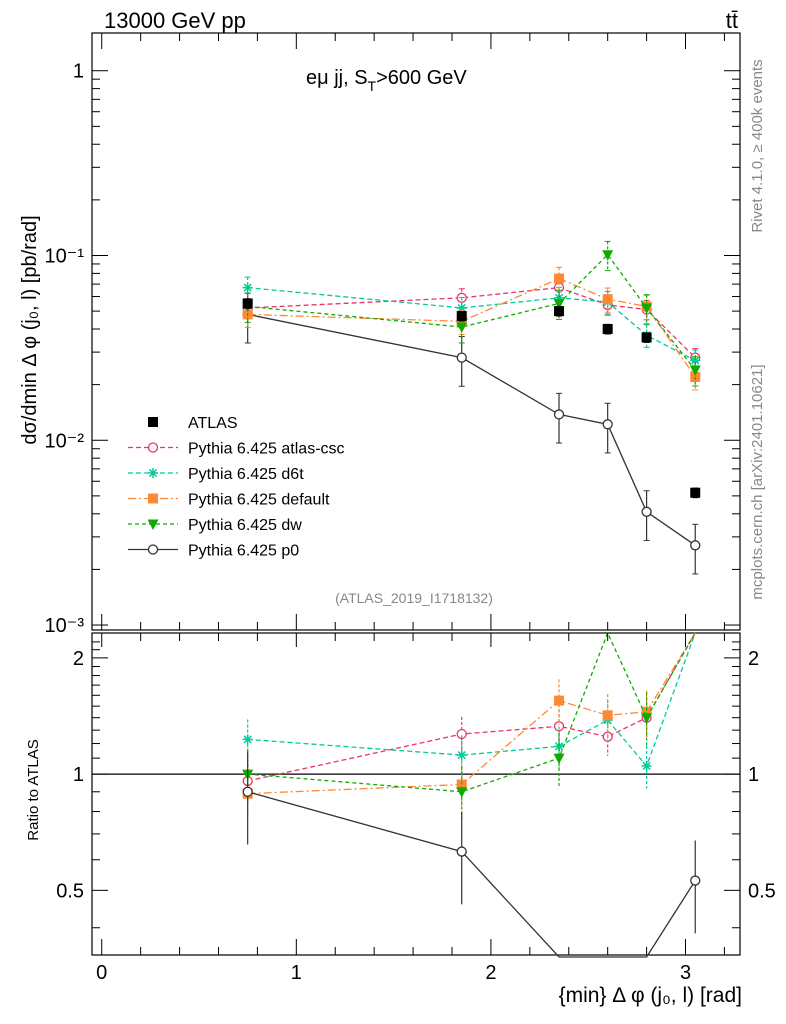 The width and height of the screenshot is (786, 1024). I want to click on chart-title: eμ jj, ST>600 GeV, so click(386, 80).